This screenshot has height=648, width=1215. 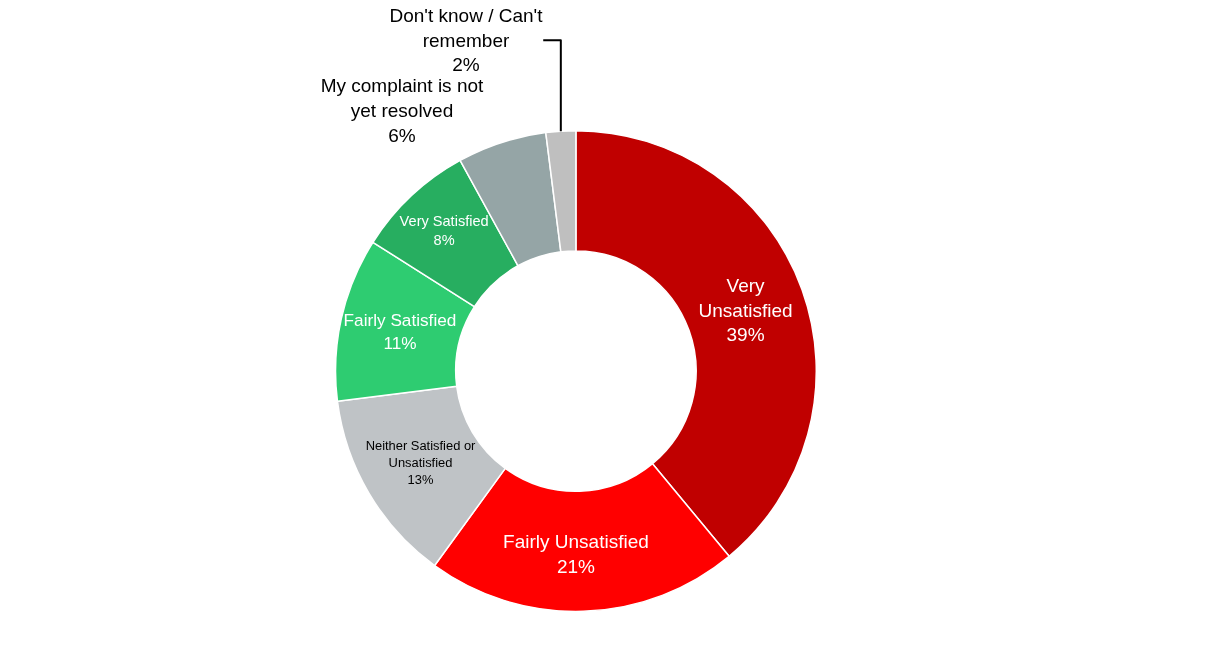 I want to click on data-label: 6%, so click(x=402, y=135).